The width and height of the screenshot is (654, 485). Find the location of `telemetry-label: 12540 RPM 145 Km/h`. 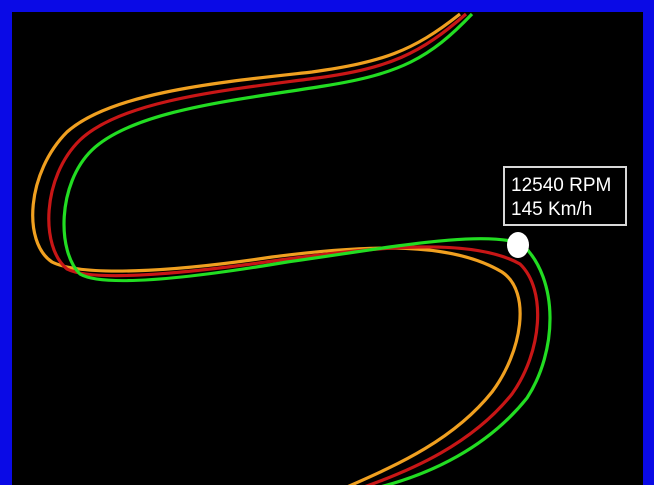

telemetry-label: 12540 RPM 145 Km/h is located at coordinates (565, 196).